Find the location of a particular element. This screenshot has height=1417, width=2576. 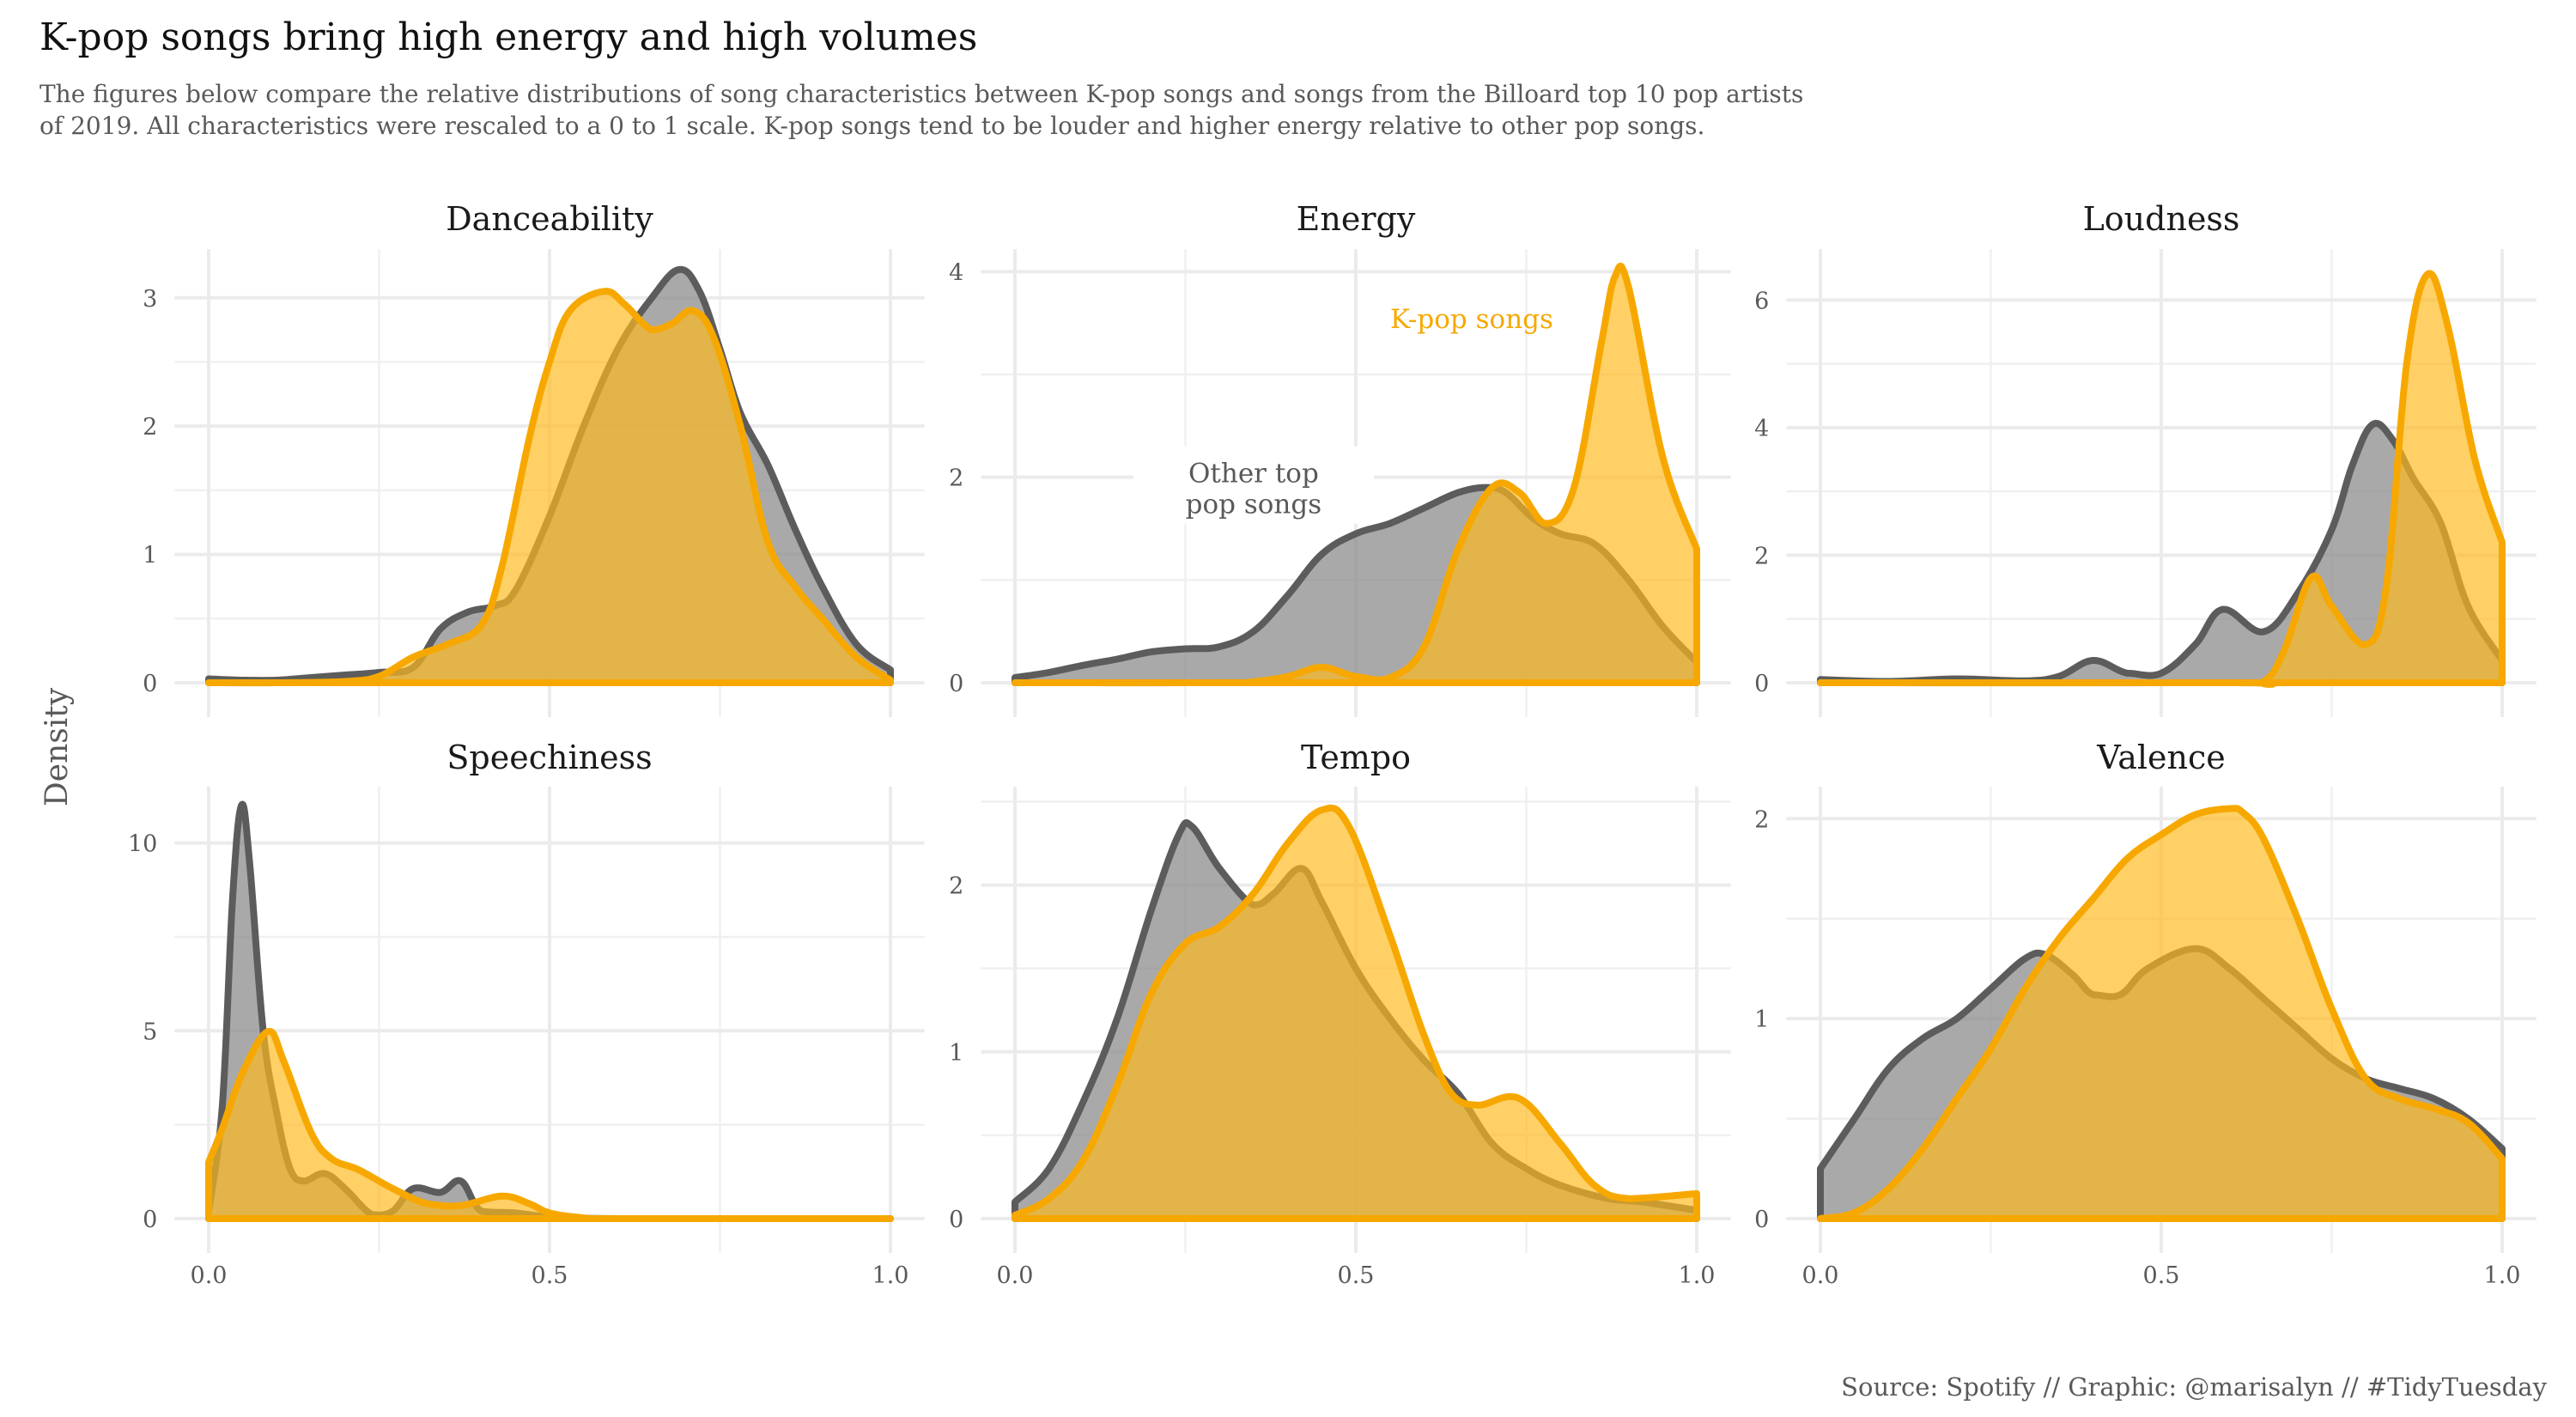

y-tick-label: 10 is located at coordinates (143, 844).